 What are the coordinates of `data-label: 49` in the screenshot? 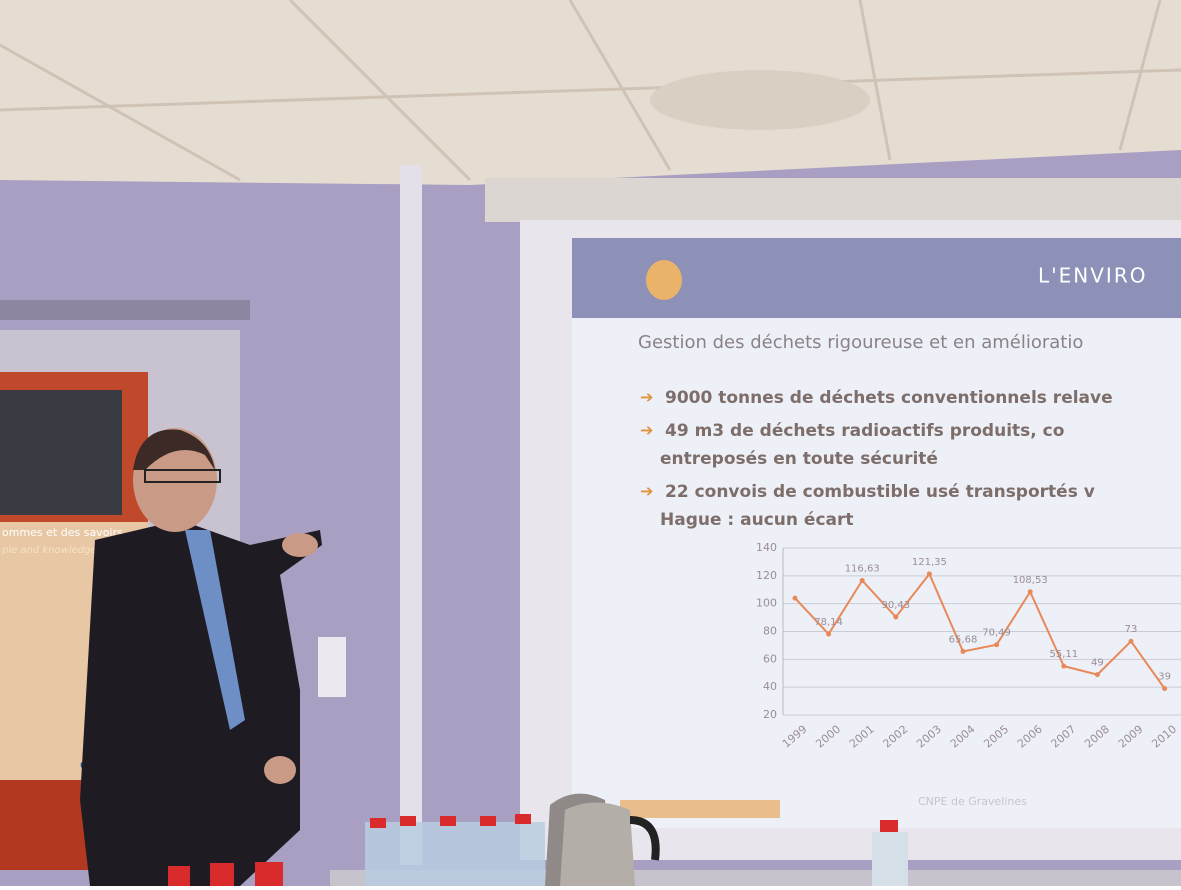 It's located at (1097, 663).